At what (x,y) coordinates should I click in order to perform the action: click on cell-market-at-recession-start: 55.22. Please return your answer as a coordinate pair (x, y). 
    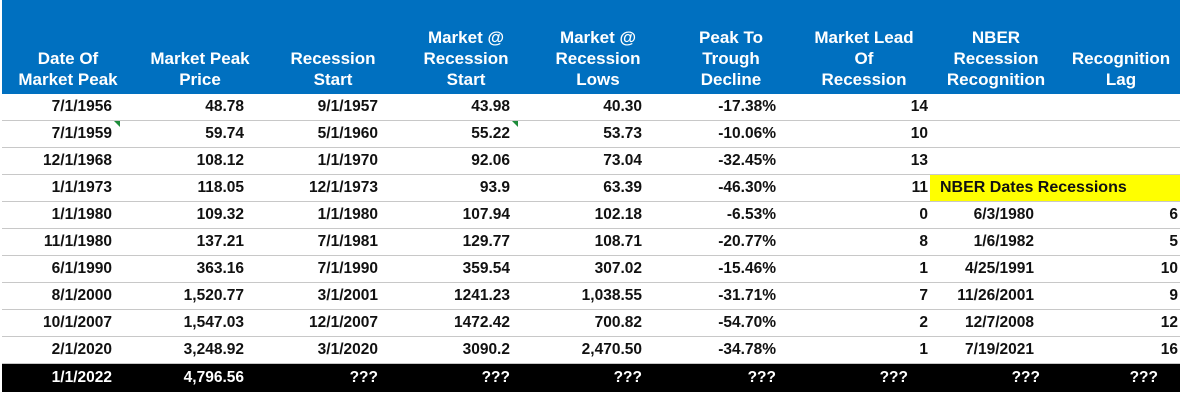
    Looking at the image, I should click on (466, 134).